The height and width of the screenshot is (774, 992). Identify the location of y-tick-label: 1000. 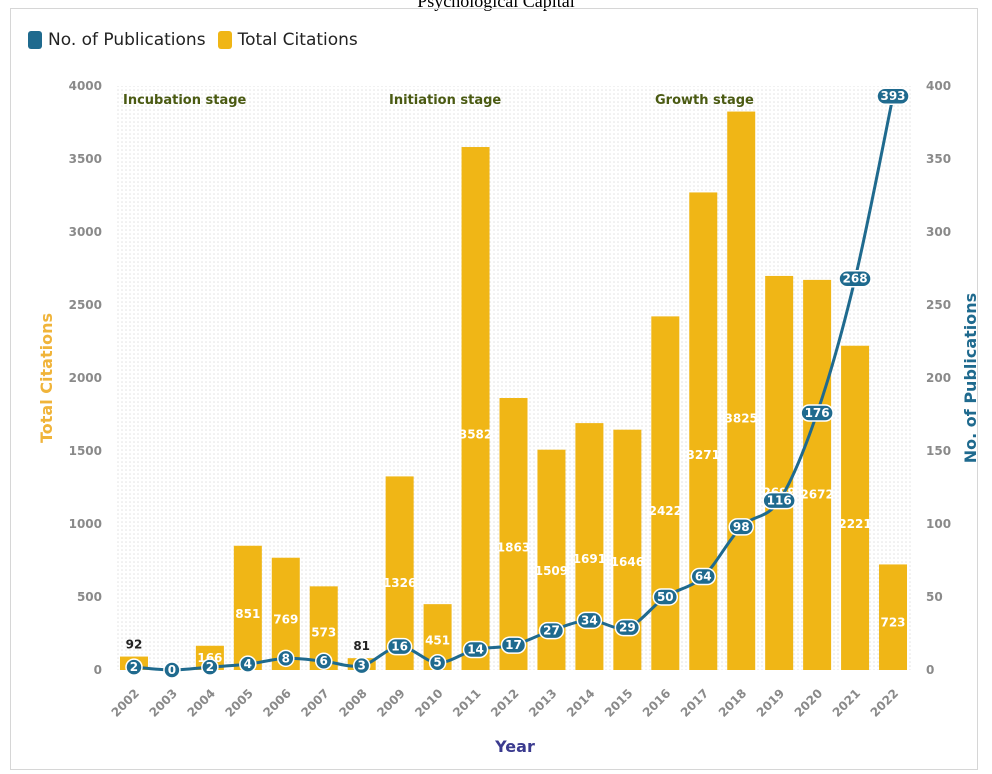
(85, 524).